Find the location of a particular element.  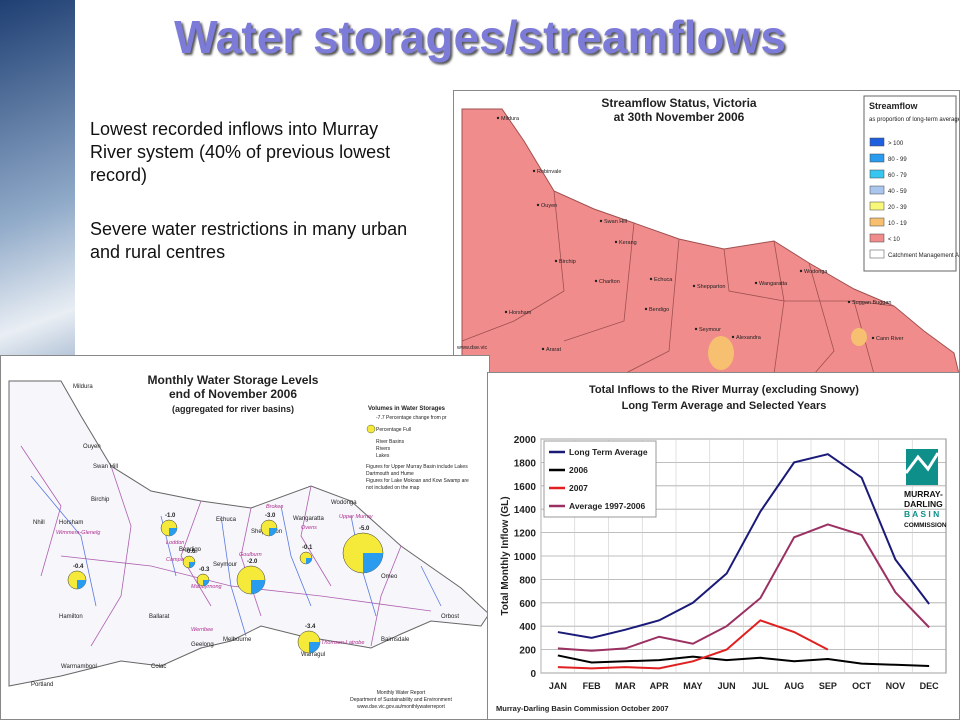

legend-label: Catchment Management Authority is located at coordinates (924, 256).